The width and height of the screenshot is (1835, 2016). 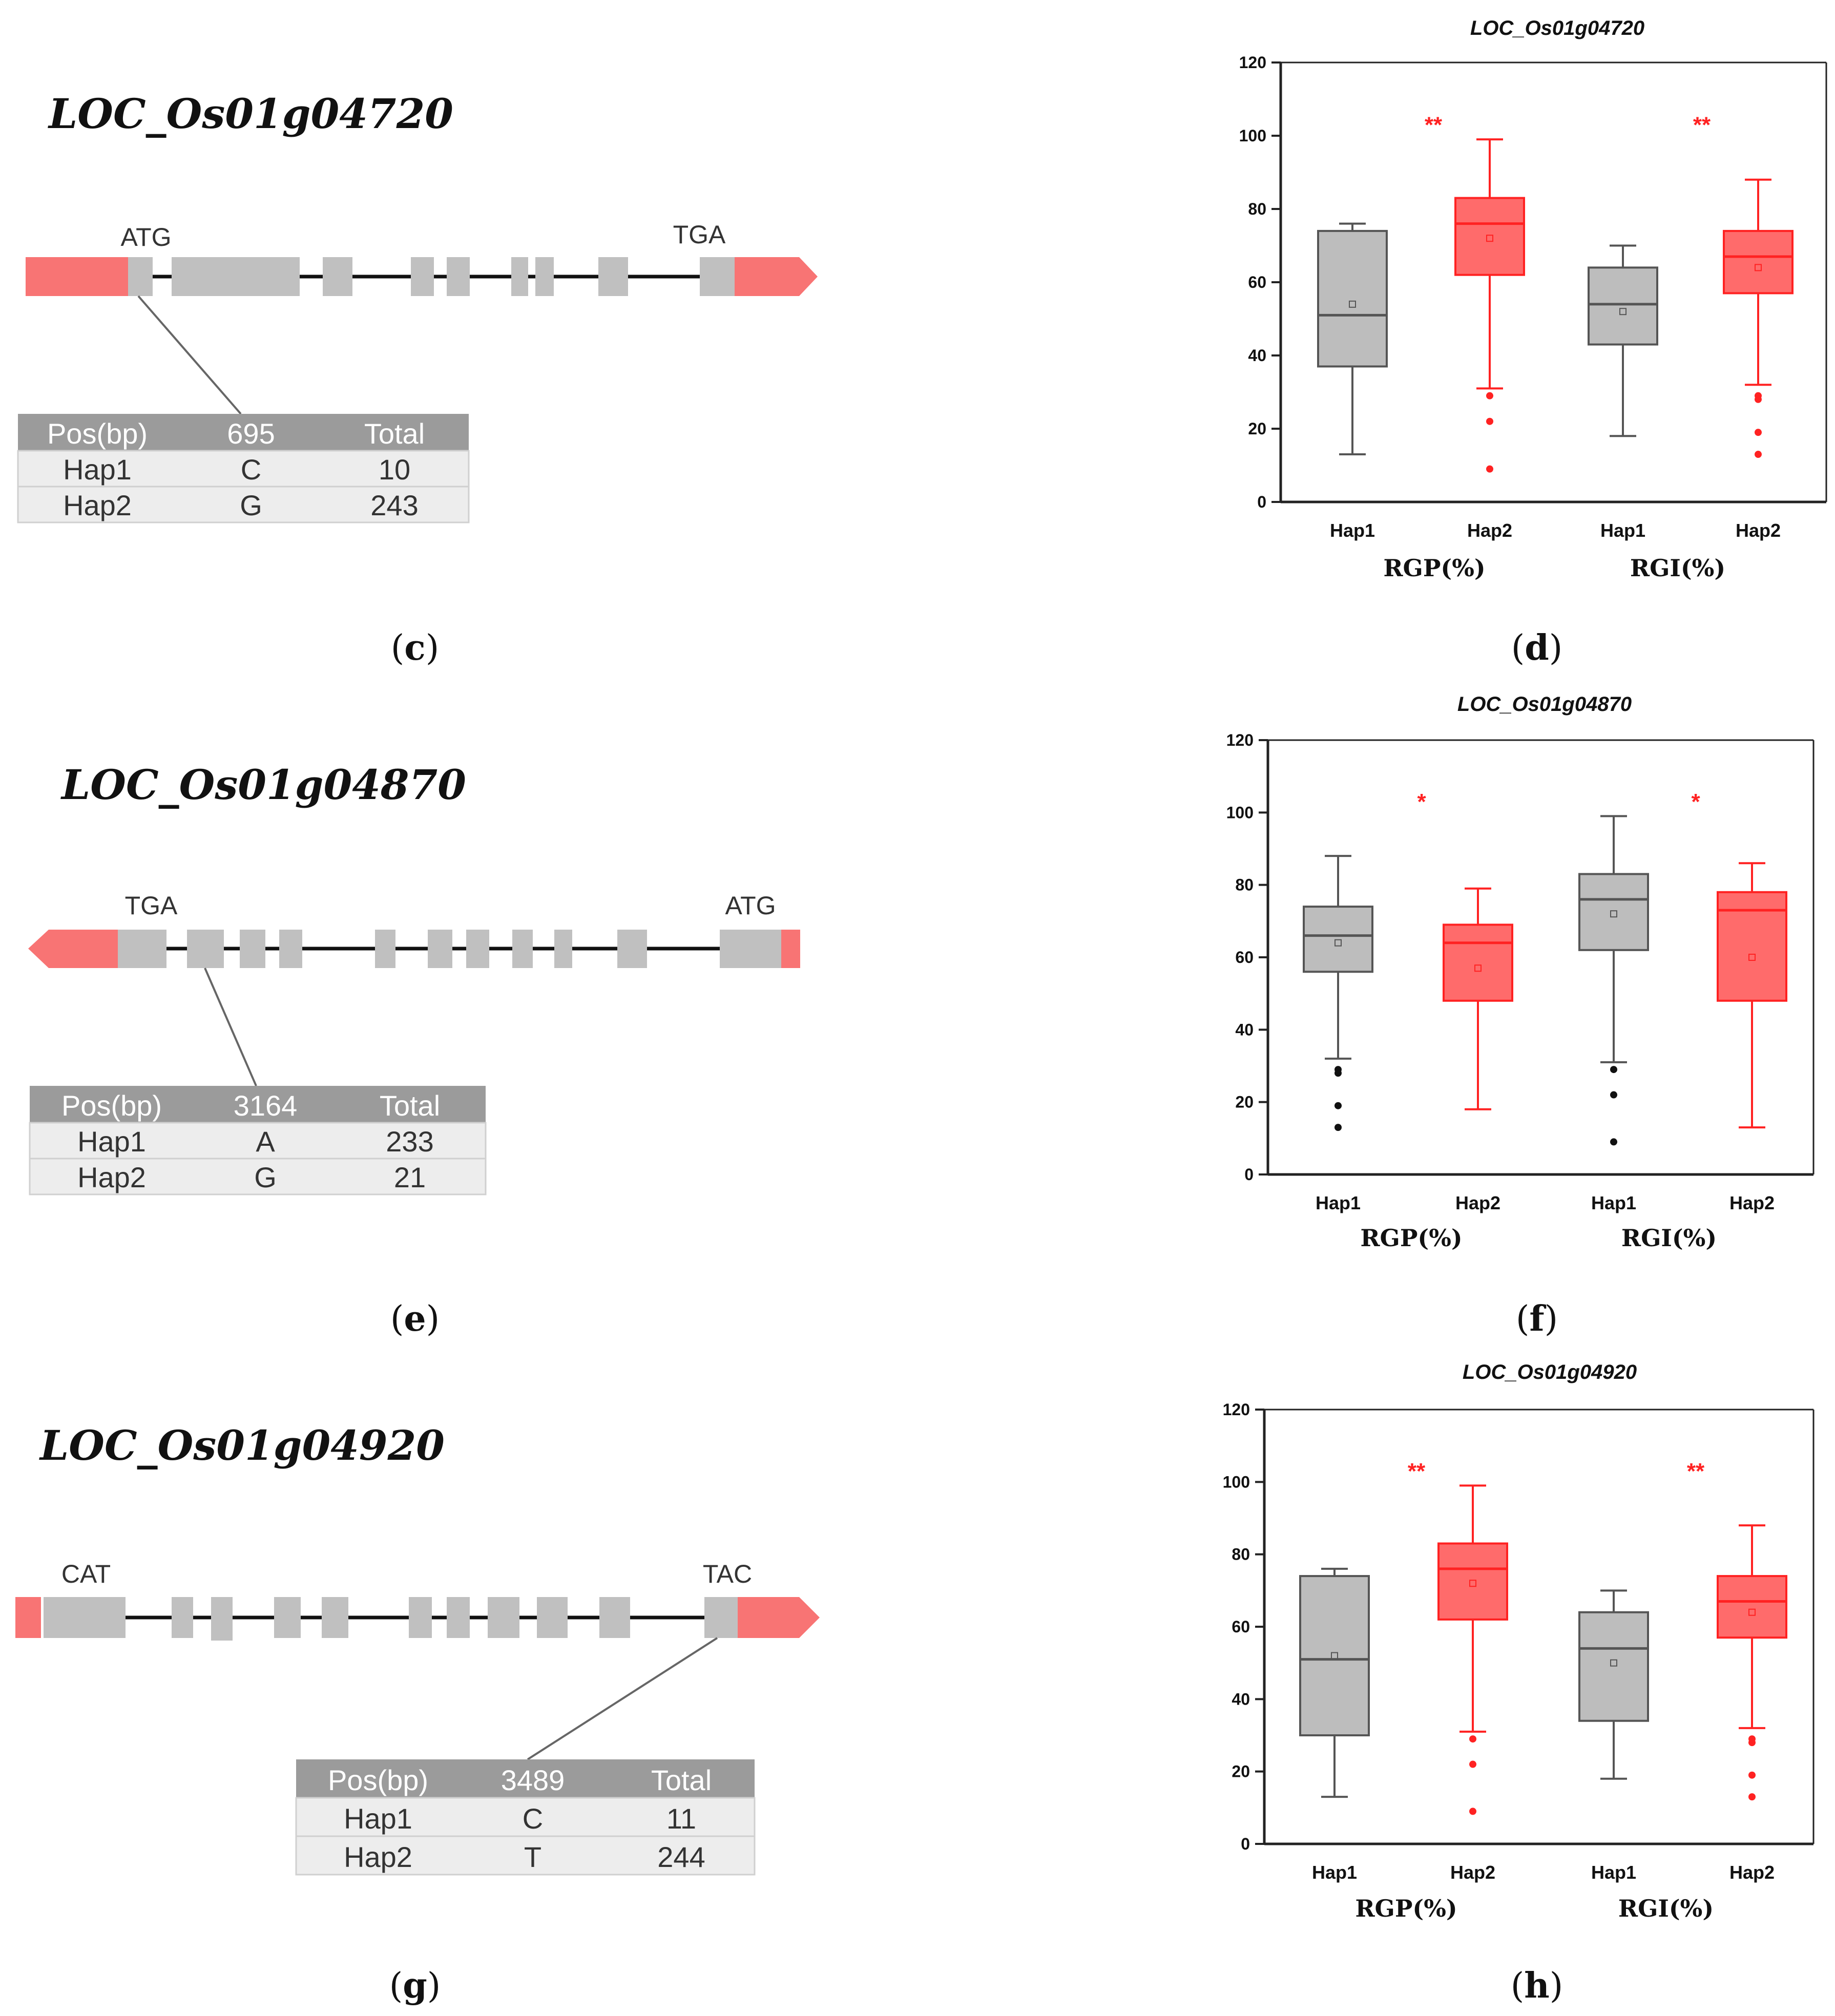 What do you see at coordinates (145, 237) in the screenshot?
I see `start-codon-label: ATG` at bounding box center [145, 237].